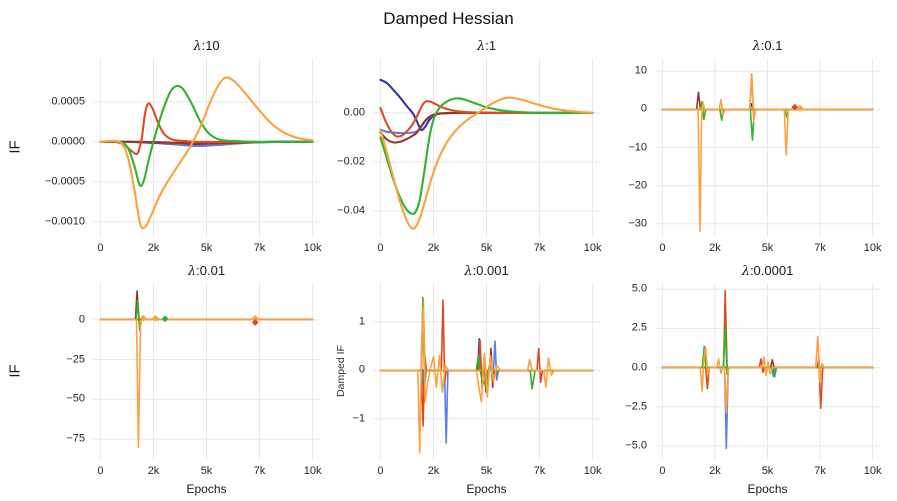 The height and width of the screenshot is (501, 897). I want to click on subplot-lambda-0.01: λ:0.01 Epochs 0 2k 5k 7k 10k 0 −25 −50 −75, so click(193, 379).